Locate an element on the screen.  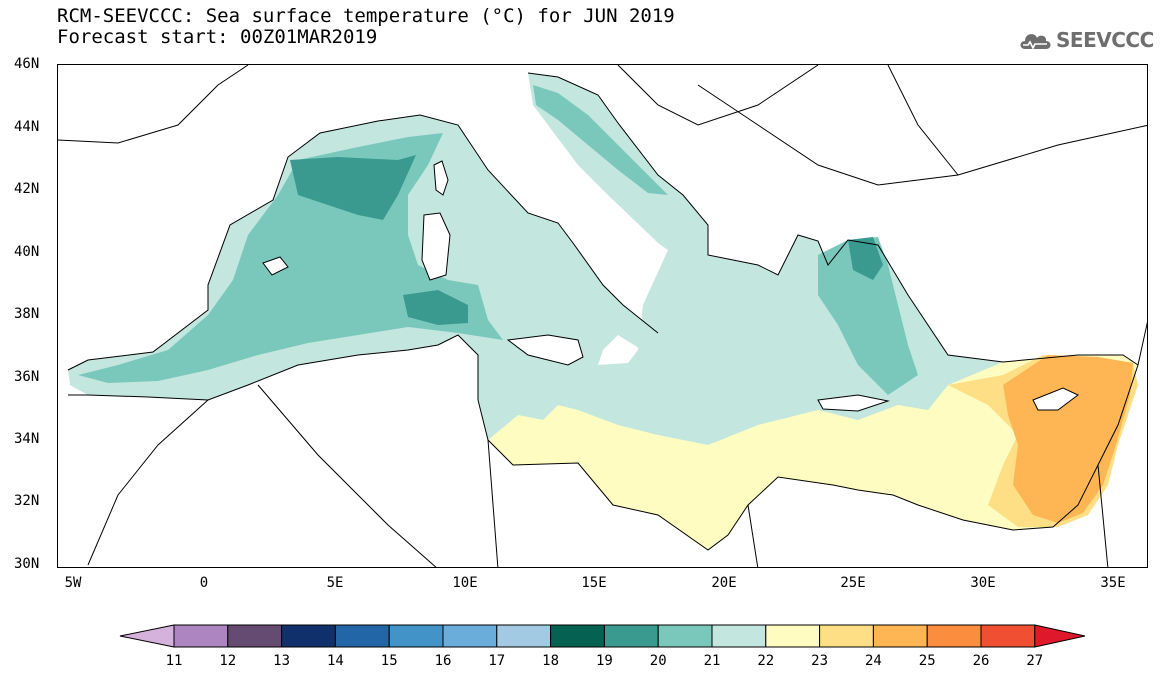
sst-band-19-20-aegean is located at coordinates (865, 258).